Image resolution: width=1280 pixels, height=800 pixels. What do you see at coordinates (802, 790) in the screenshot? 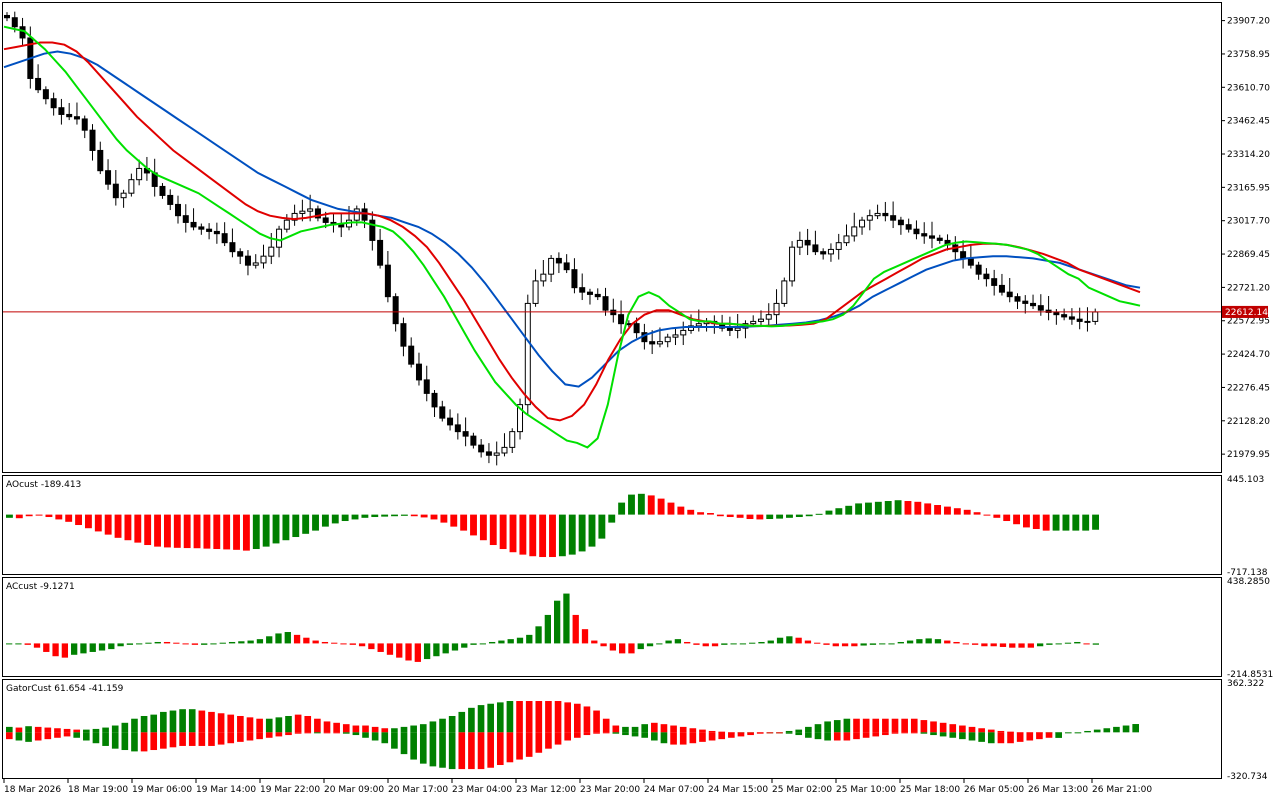
I see `time-tick-label: 25 Mar 02:00` at bounding box center [802, 790].